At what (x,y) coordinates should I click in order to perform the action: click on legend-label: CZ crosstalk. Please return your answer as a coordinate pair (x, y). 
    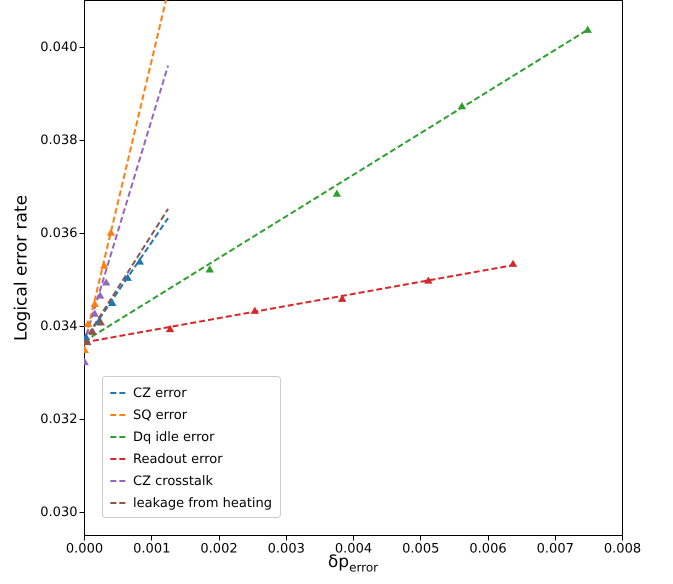
    Looking at the image, I should click on (173, 481).